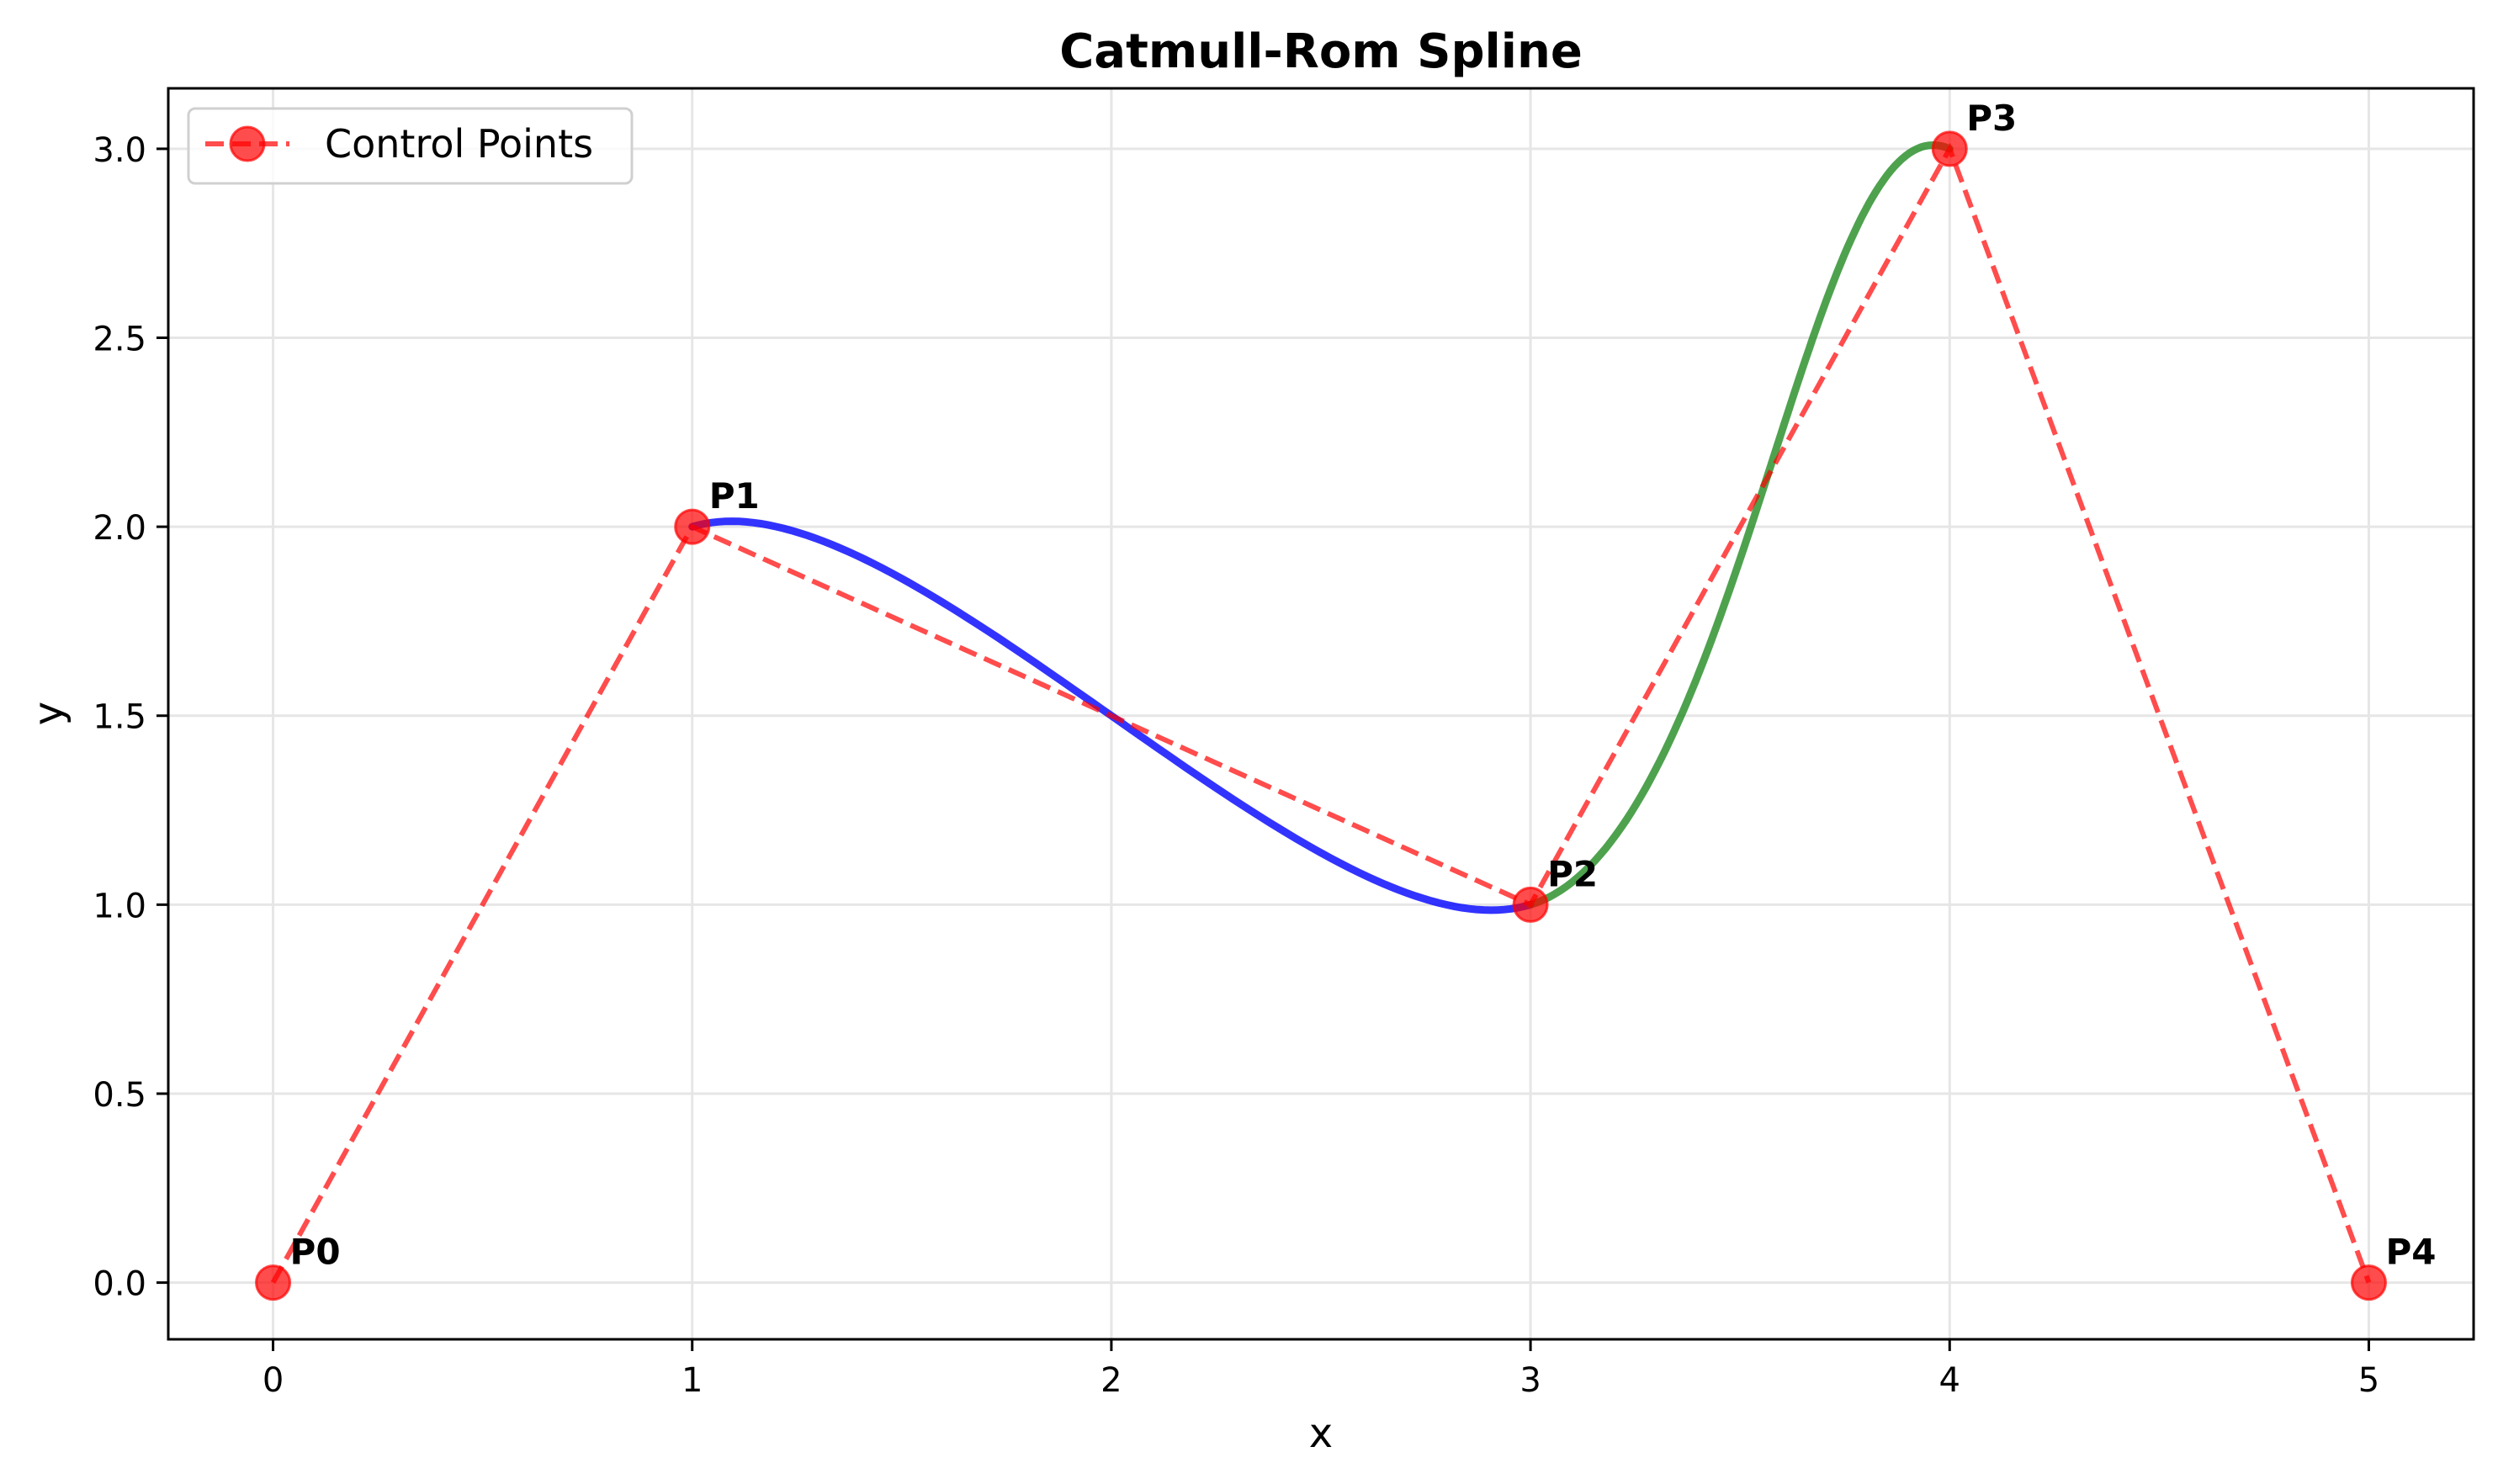 The height and width of the screenshot is (1484, 2498). I want to click on x-tick-label: 3, so click(1530, 1380).